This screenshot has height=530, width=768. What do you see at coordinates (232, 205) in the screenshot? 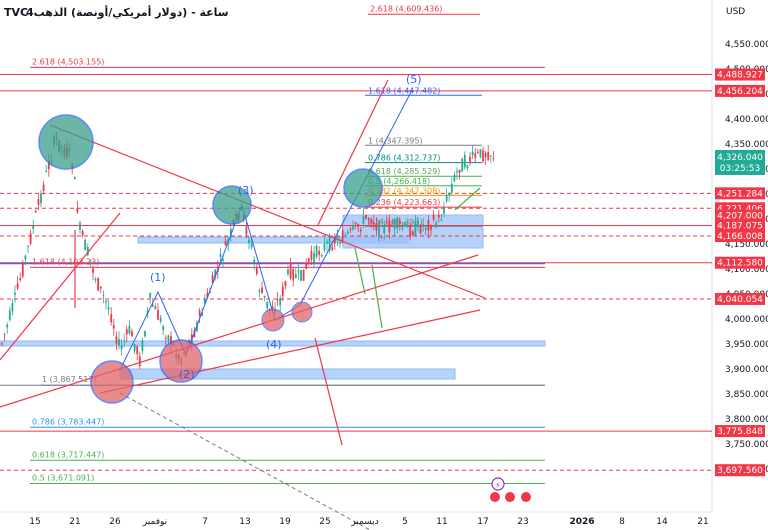
I see `pivot-circle-wave3` at bounding box center [232, 205].